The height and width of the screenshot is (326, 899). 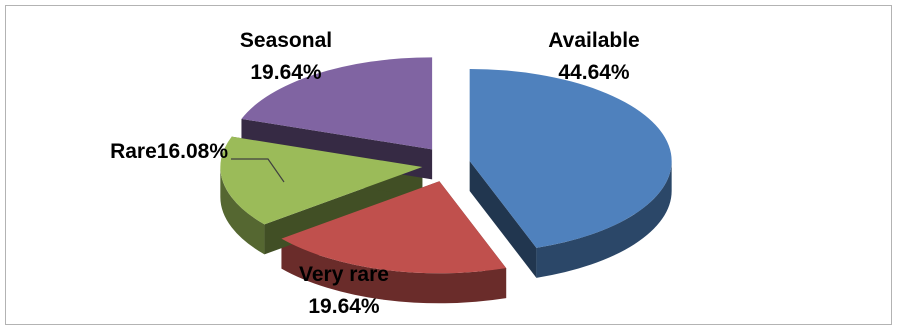 I want to click on slice-very-rare, so click(x=394, y=227).